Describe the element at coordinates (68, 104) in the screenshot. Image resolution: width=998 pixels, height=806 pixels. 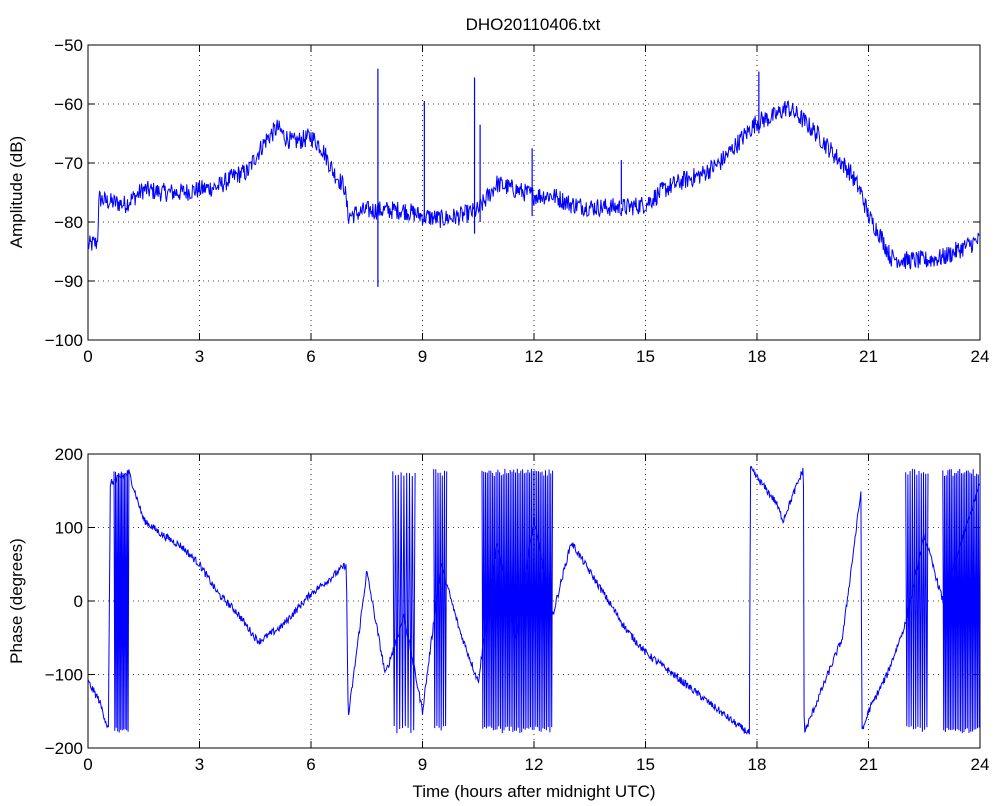
I see `y-tick-label: −60` at that location.